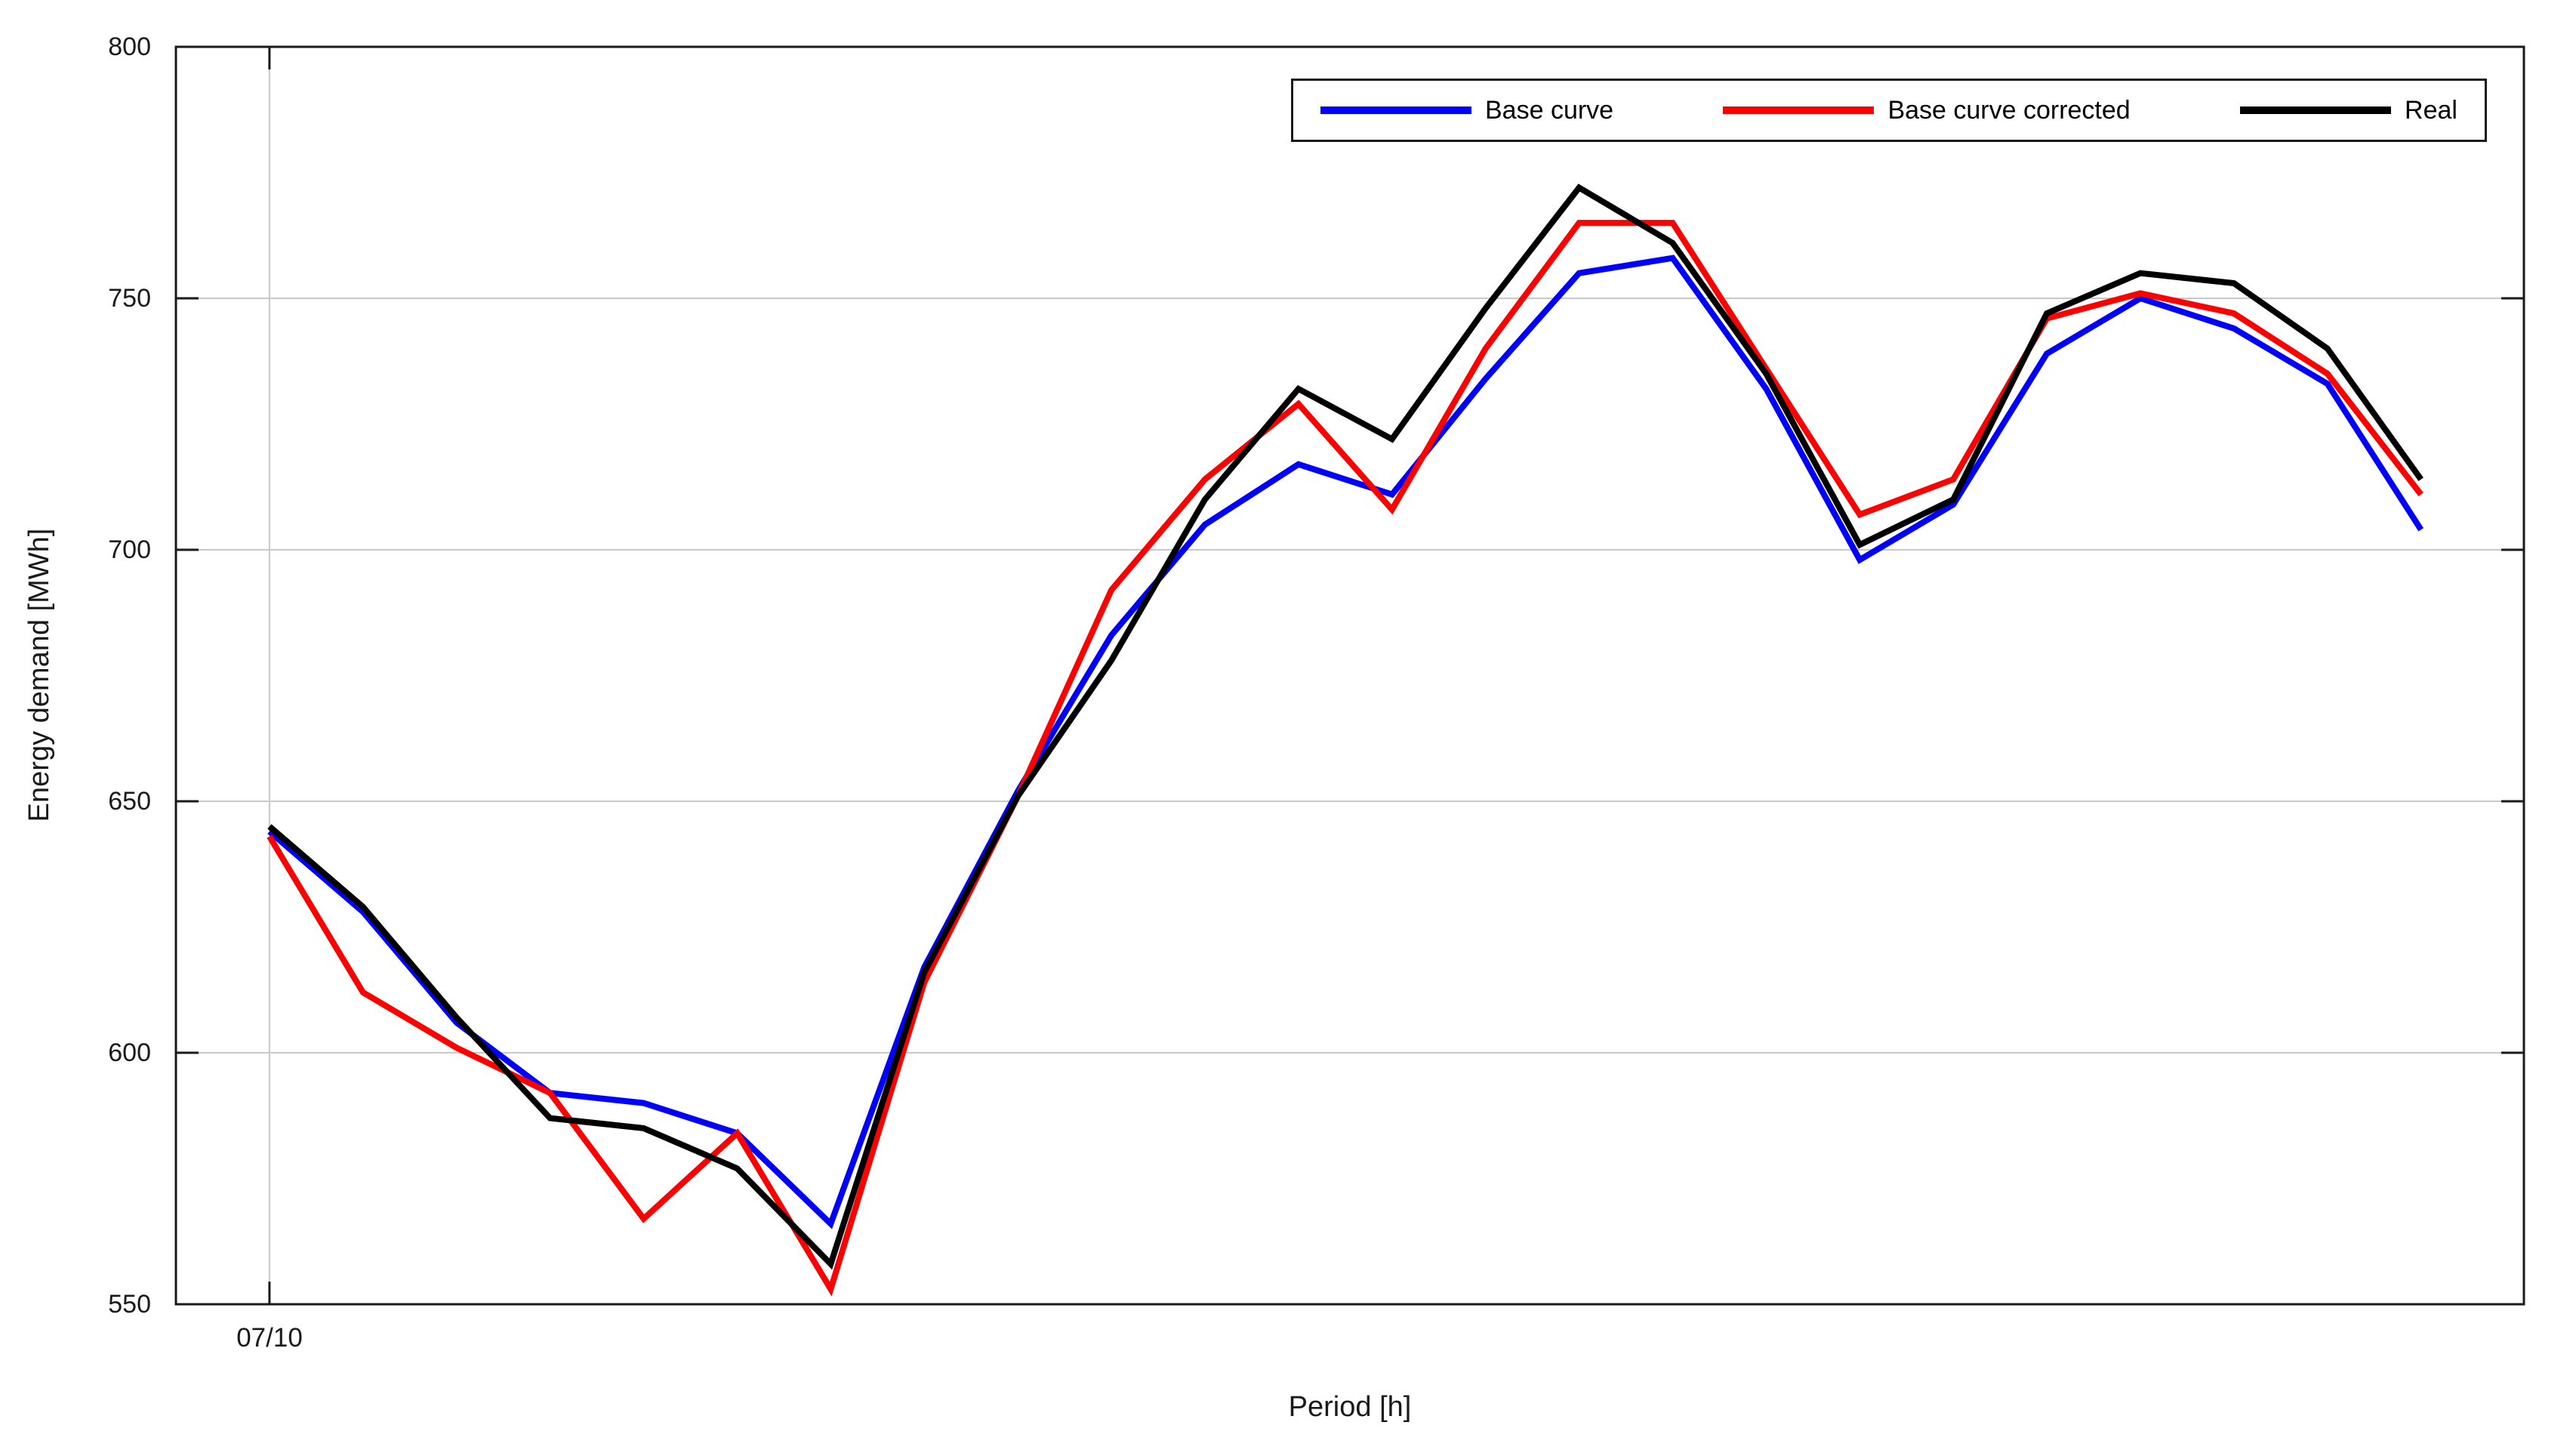 The image size is (2576, 1450). I want to click on y-tick-label: 750, so click(129, 298).